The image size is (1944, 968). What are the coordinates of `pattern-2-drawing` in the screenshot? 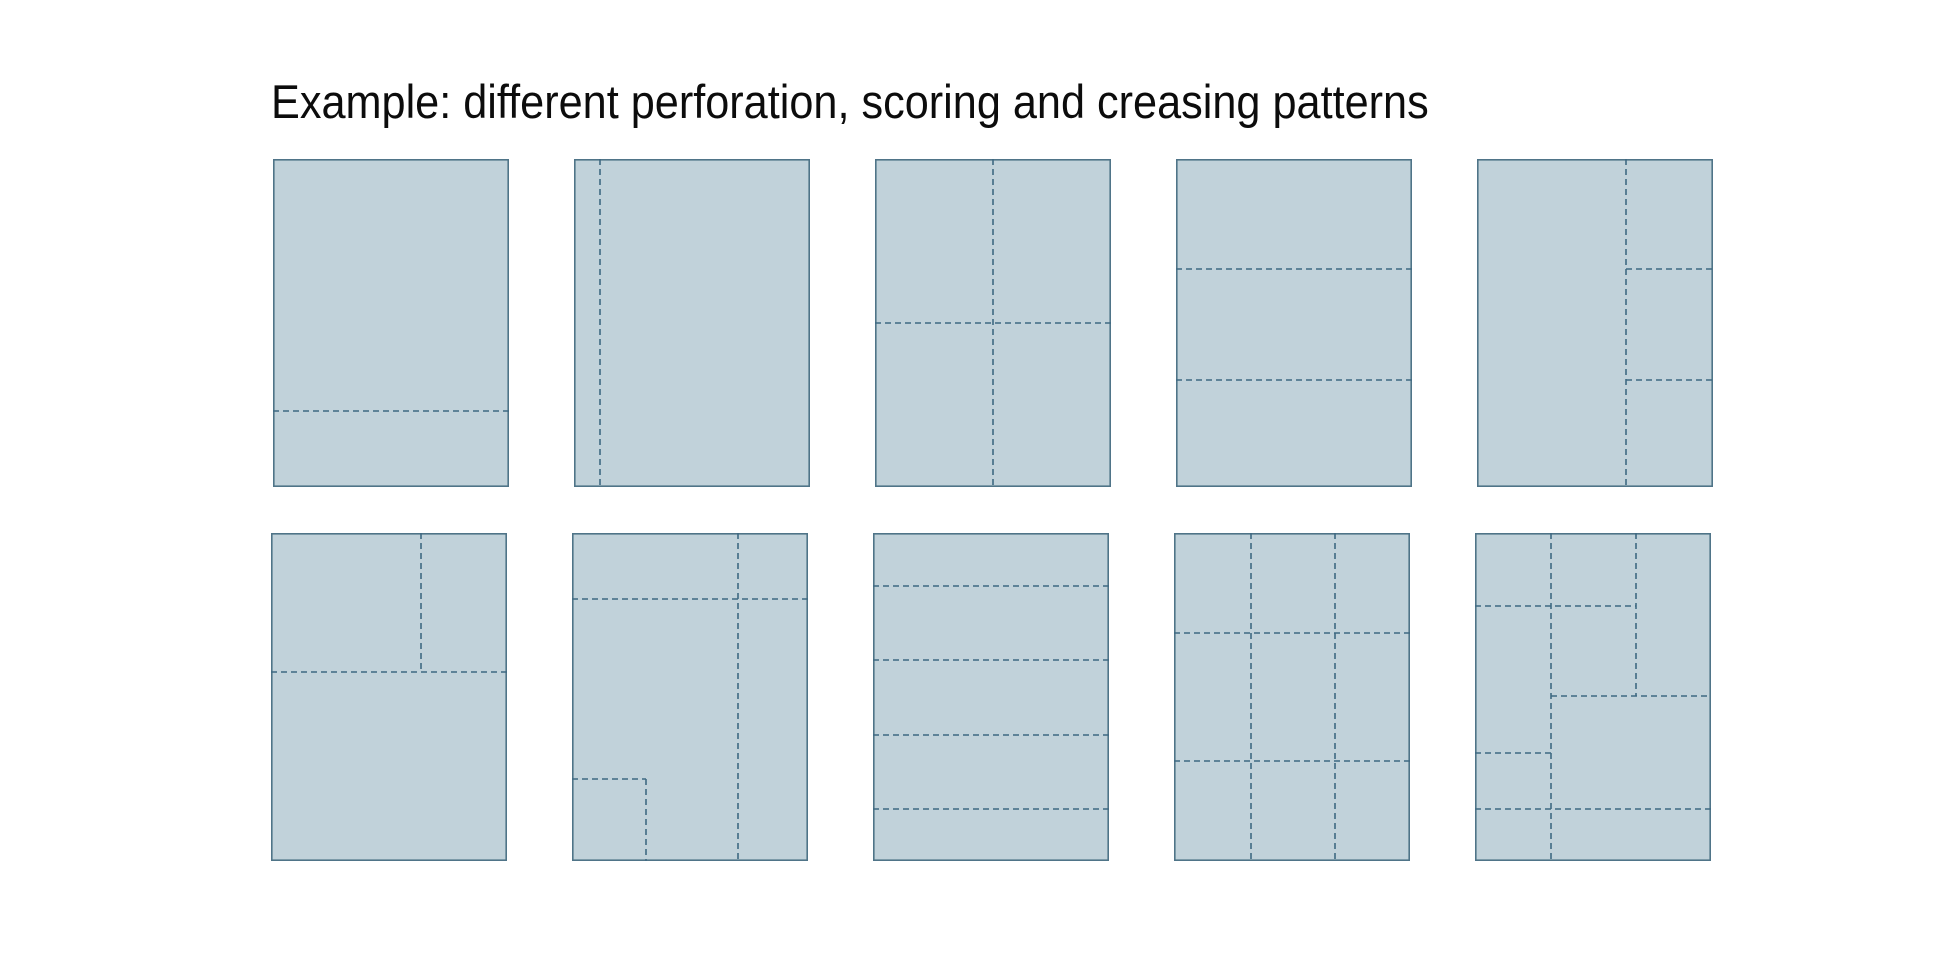 It's located at (692, 323).